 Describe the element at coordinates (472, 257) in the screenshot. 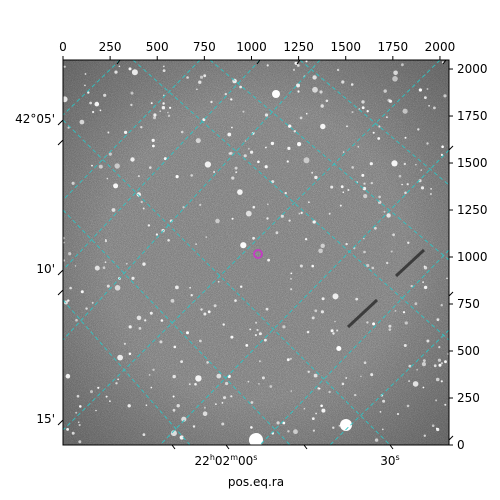

I see `right-tick-label: 1000` at that location.